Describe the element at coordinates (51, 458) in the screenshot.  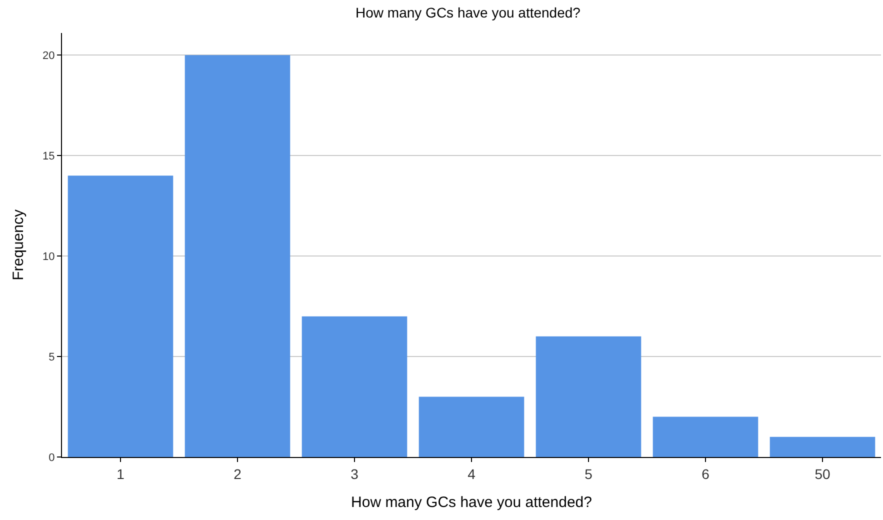
I see `y-tick-label: 0` at that location.